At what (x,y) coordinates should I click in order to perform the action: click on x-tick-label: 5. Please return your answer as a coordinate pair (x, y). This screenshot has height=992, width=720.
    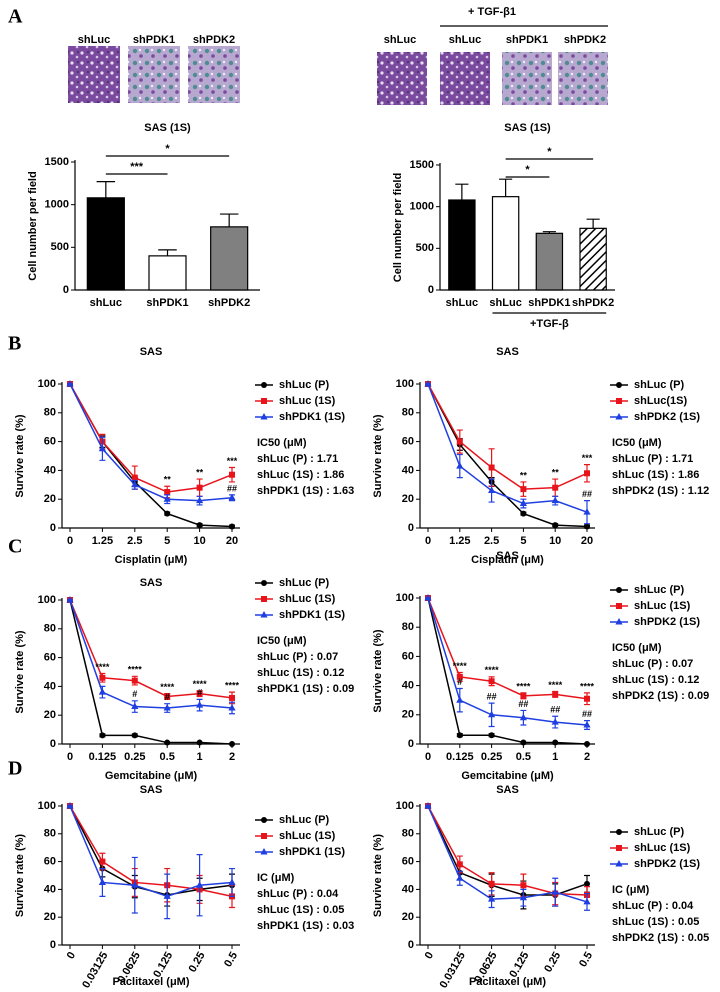
    Looking at the image, I should click on (523, 541).